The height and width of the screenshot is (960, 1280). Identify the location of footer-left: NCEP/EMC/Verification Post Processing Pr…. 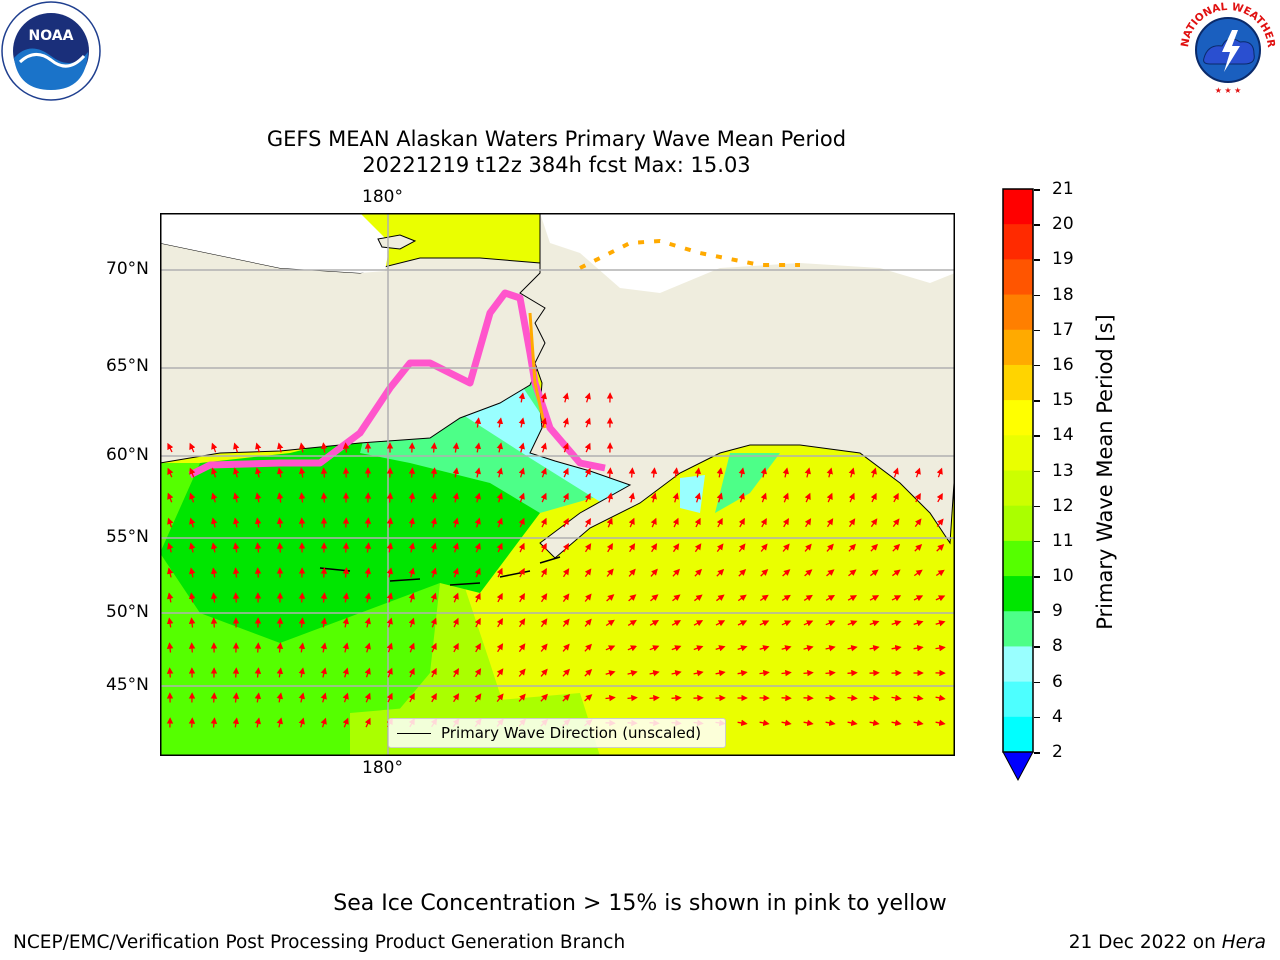
(319, 942).